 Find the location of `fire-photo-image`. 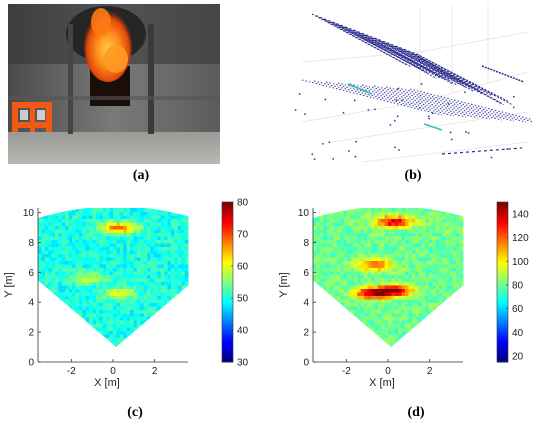

fire-photo-image is located at coordinates (114, 84).